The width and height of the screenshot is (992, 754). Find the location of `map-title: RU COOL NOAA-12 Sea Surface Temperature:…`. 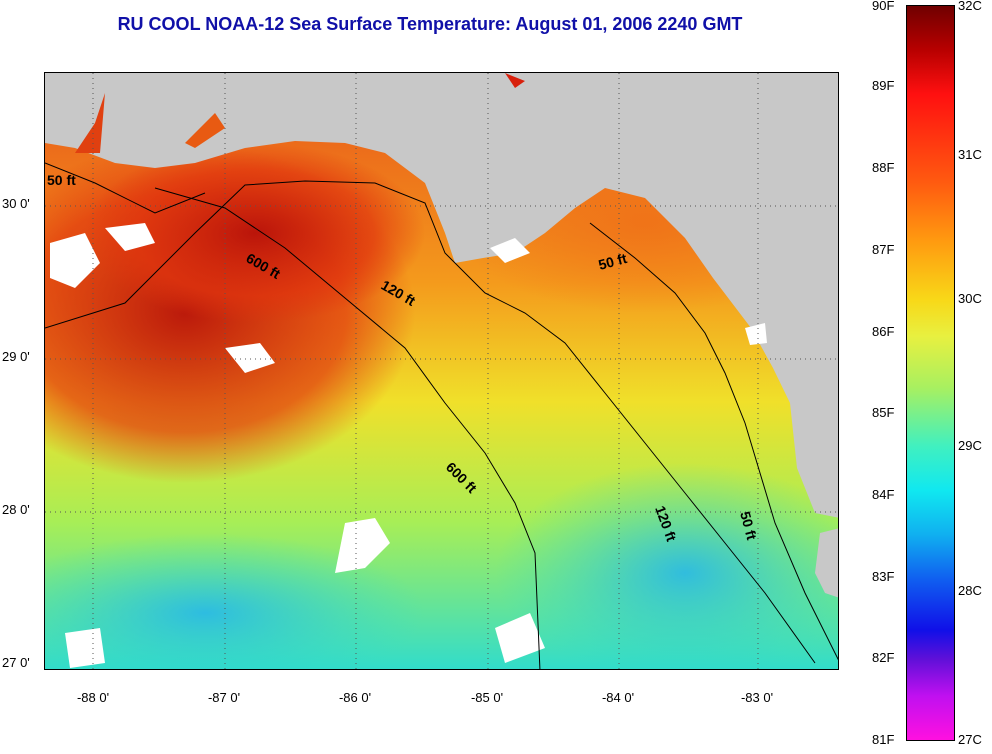

map-title: RU COOL NOAA-12 Sea Surface Temperature:… is located at coordinates (430, 24).